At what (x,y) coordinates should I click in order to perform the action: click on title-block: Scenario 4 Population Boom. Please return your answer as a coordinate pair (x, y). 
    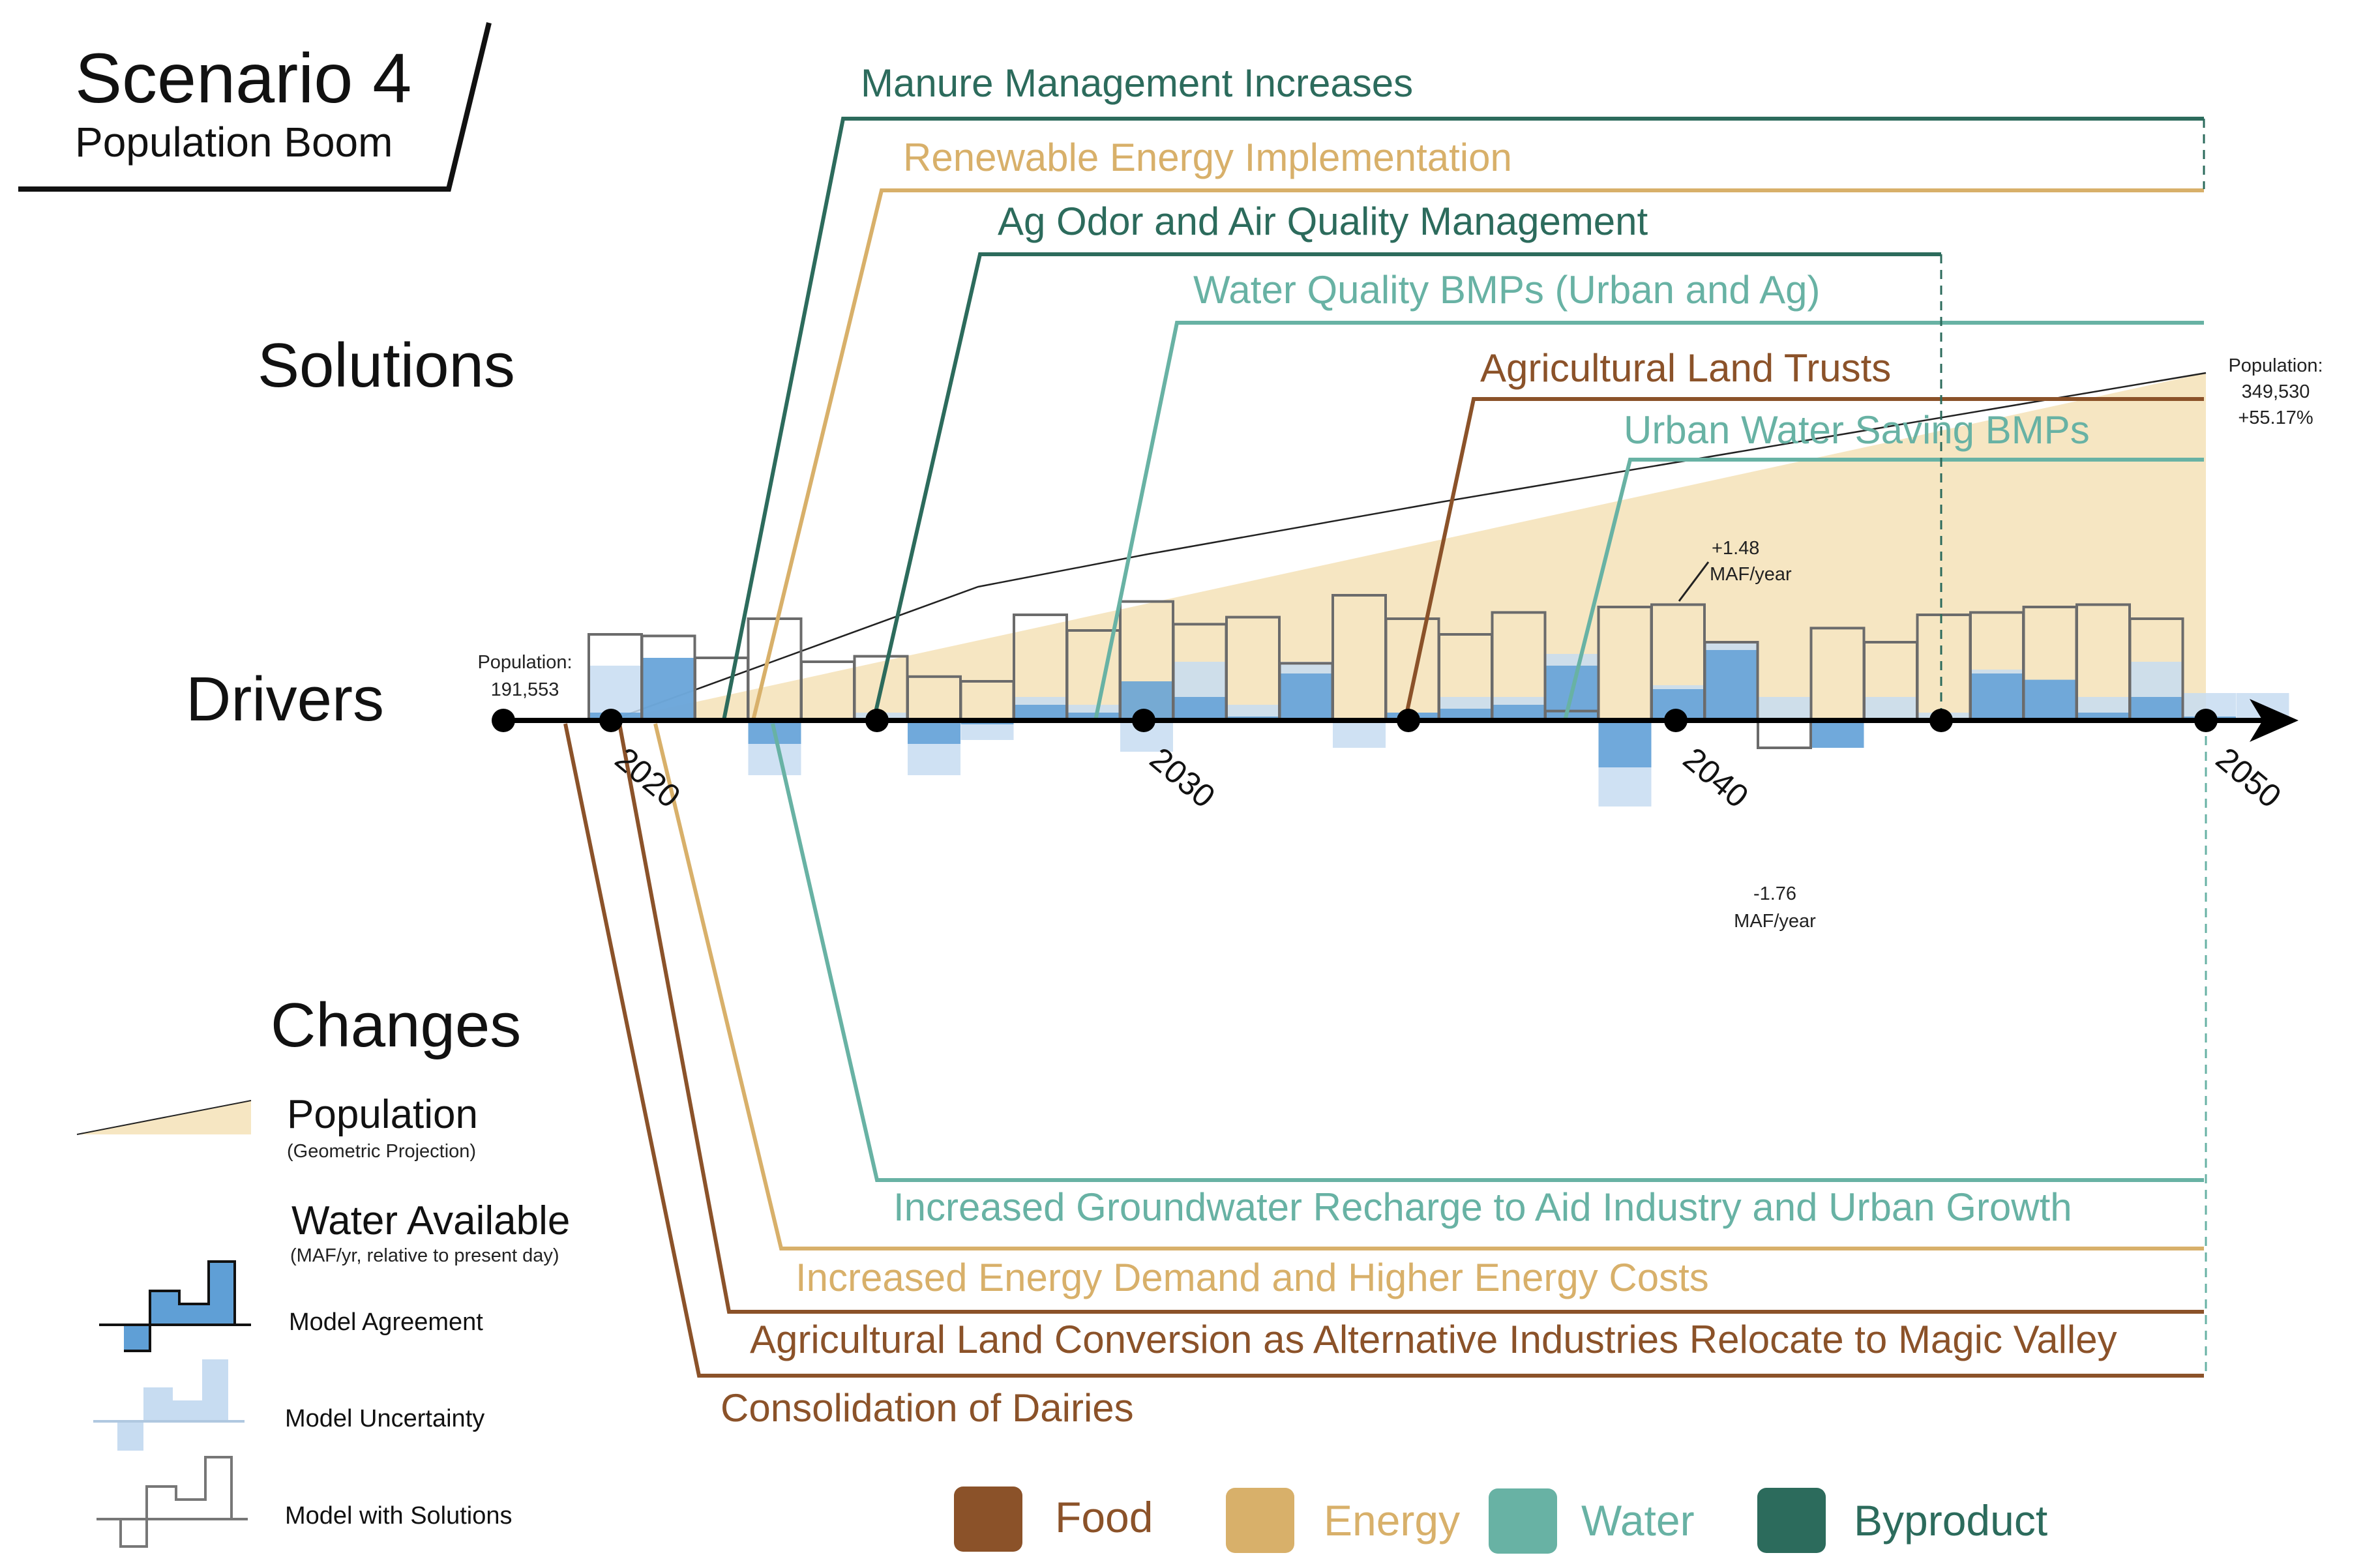
    Looking at the image, I should click on (255, 107).